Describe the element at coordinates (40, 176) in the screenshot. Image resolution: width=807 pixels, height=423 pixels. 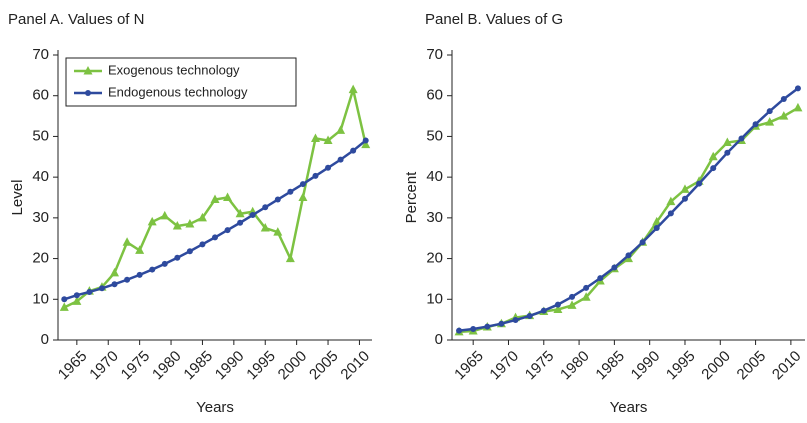
I see `y-tick-label: 40` at that location.